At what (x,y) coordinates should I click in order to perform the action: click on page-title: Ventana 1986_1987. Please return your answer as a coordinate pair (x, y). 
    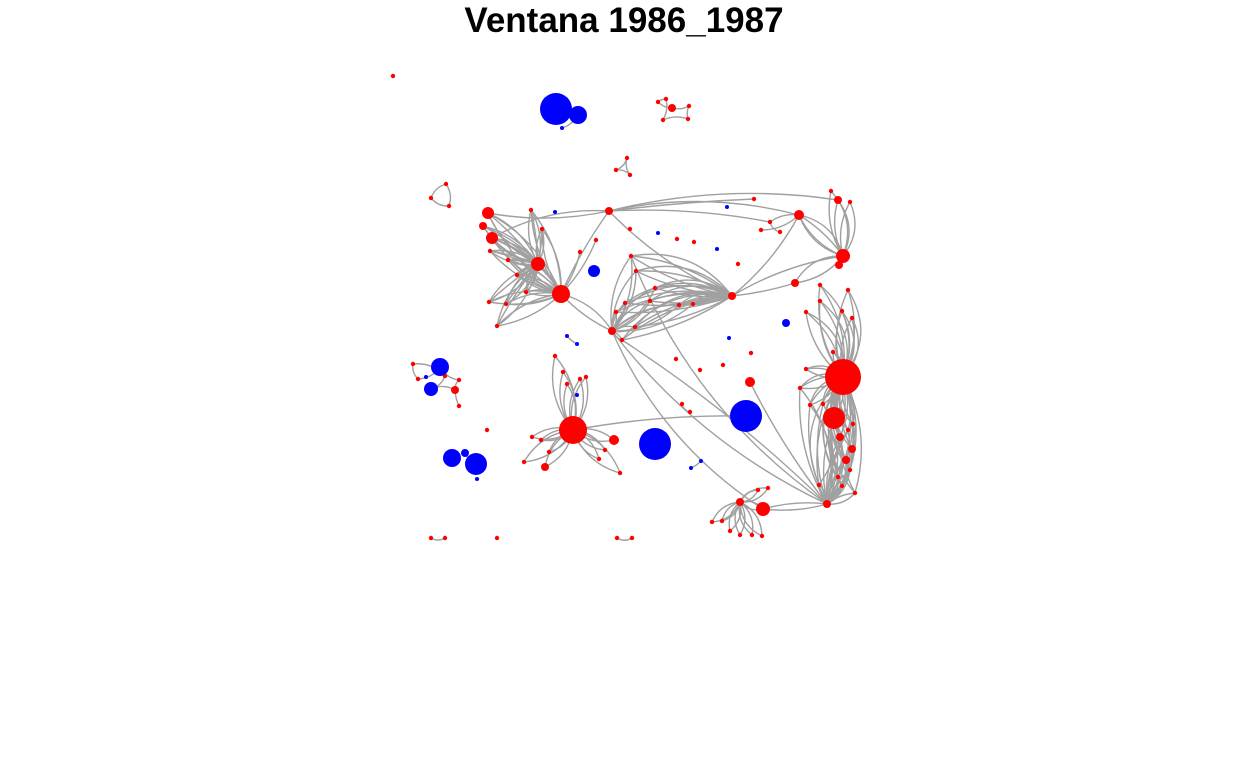
    Looking at the image, I should click on (624, 20).